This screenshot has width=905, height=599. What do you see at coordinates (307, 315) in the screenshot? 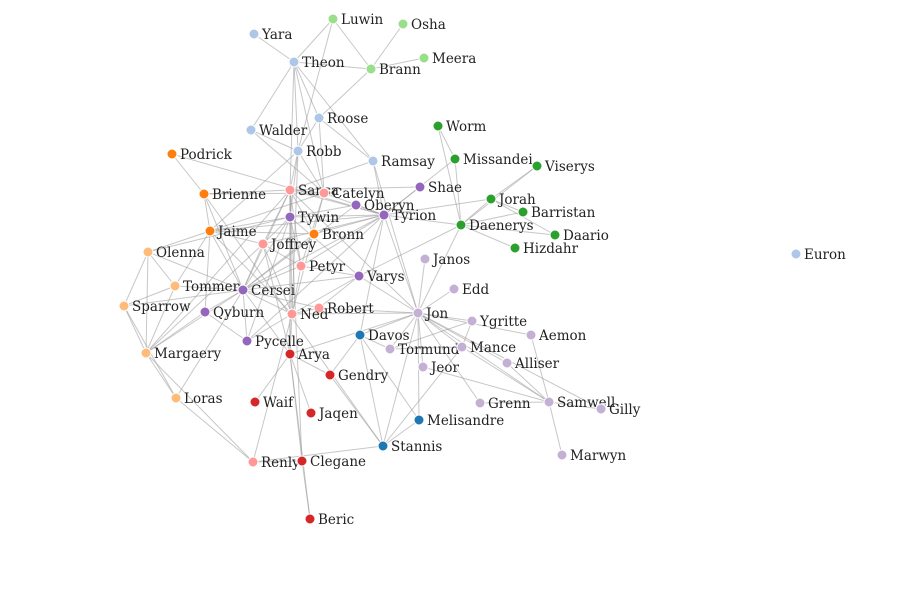
I see `node-ned: Ned` at bounding box center [307, 315].